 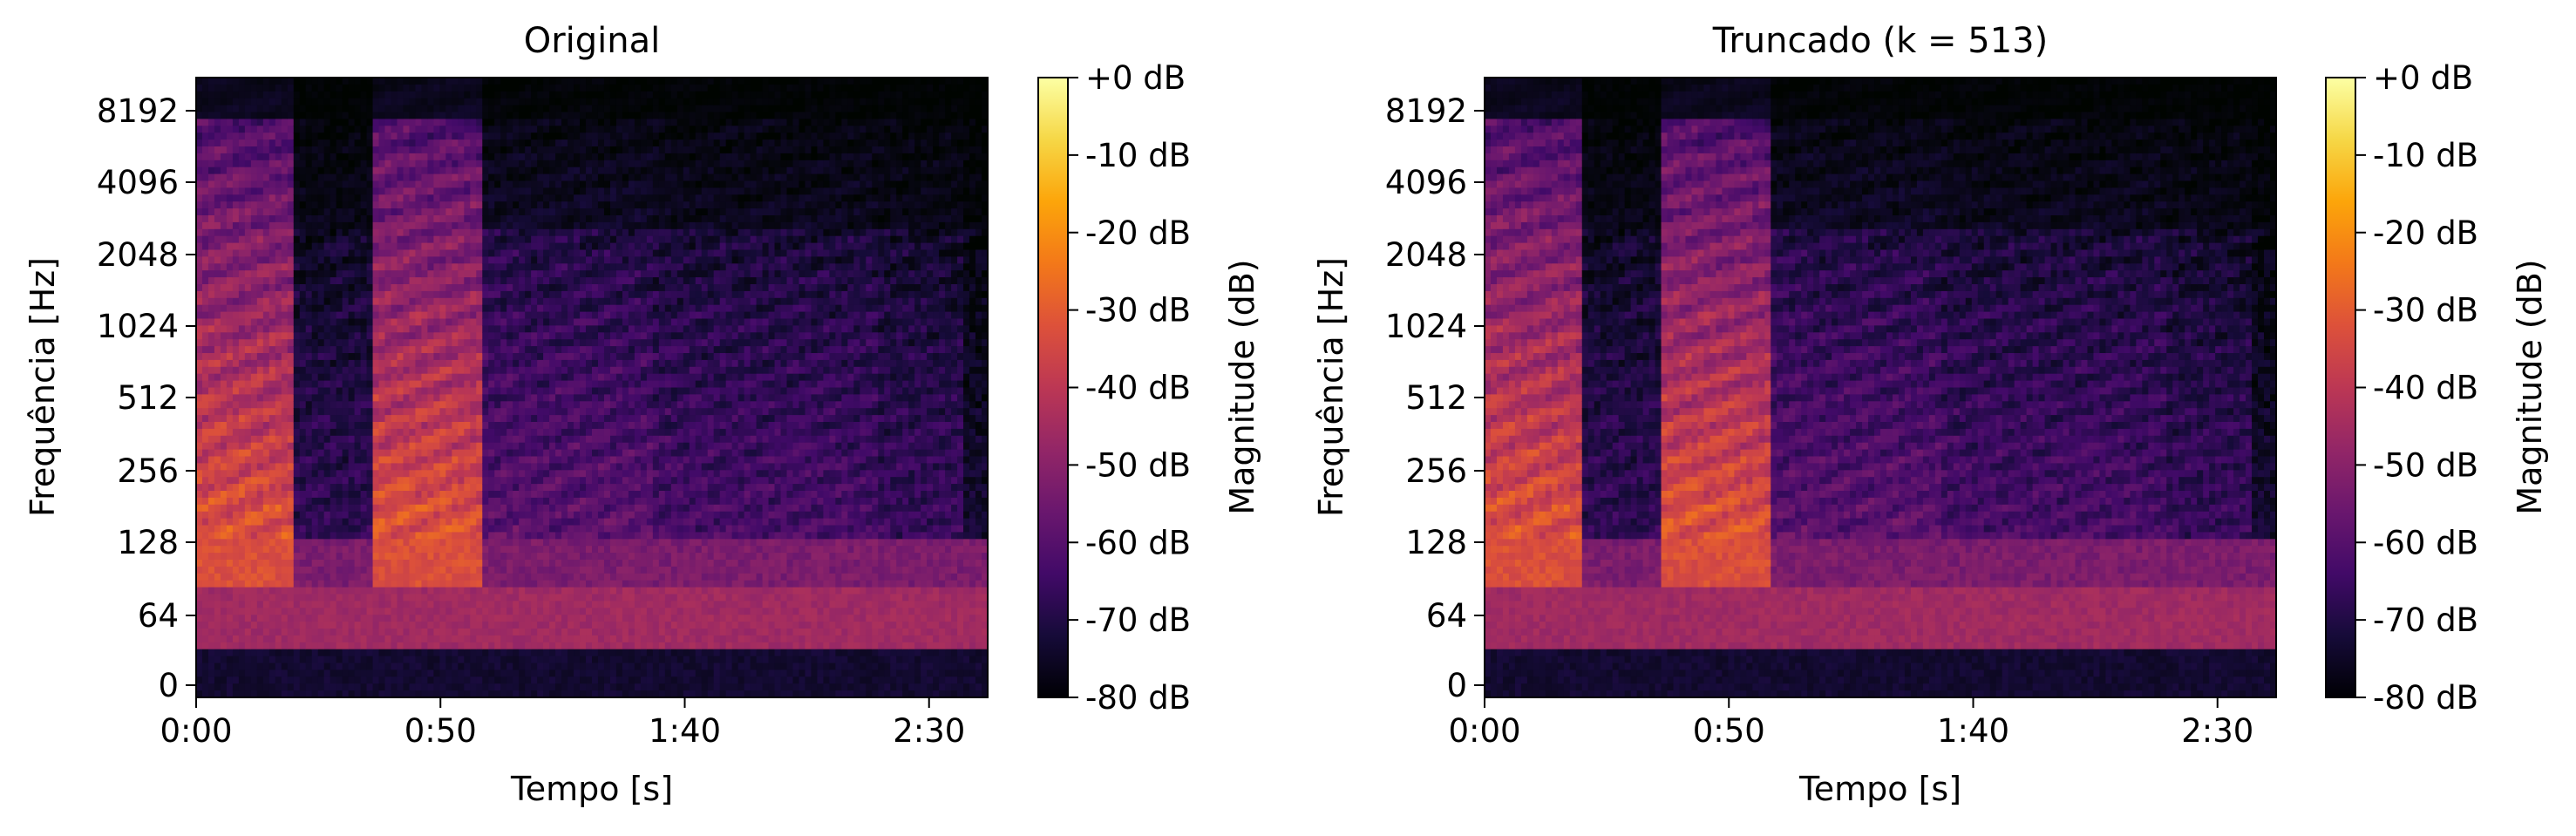 I want to click on chart-title: Original, so click(x=592, y=41).